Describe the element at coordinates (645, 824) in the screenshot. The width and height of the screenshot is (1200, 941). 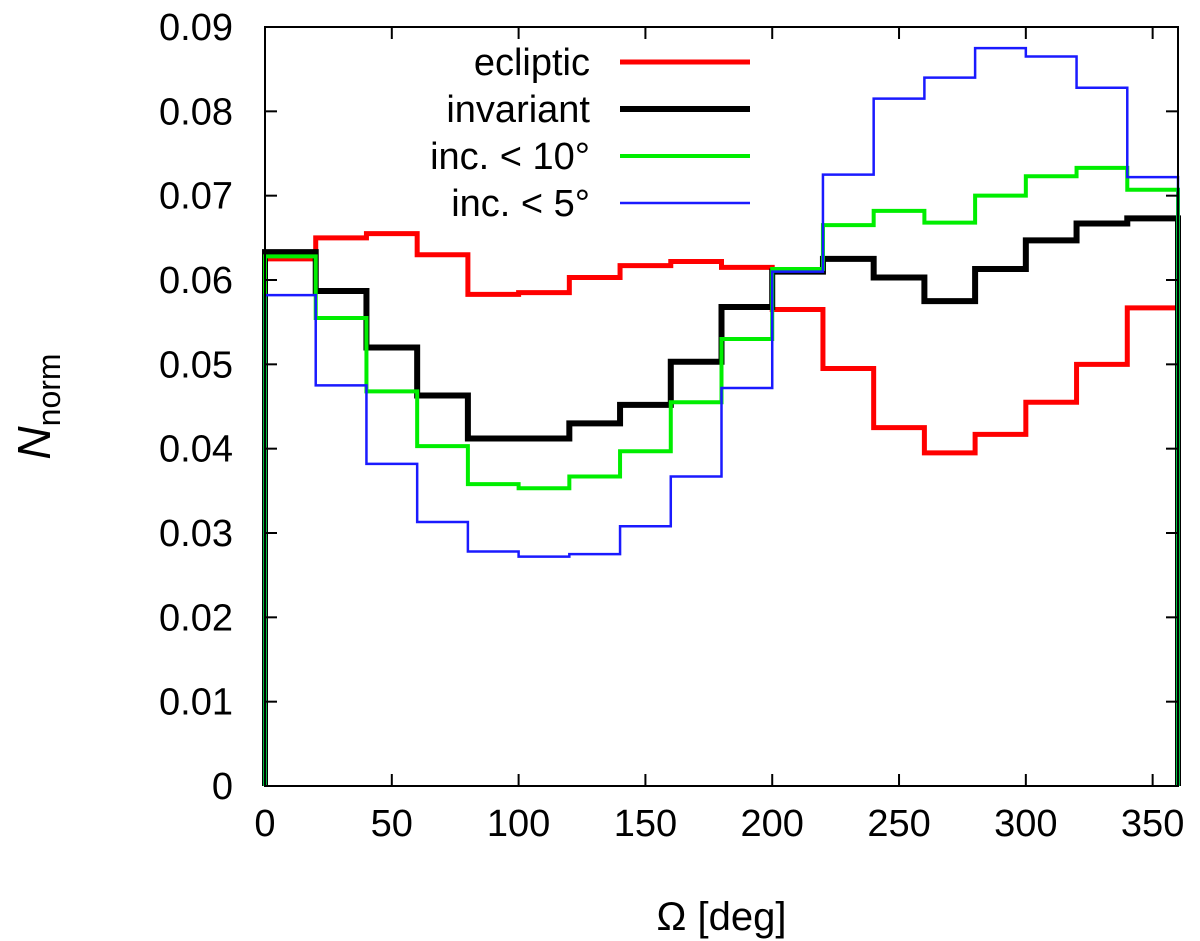
I see `x-tick-label: 150` at that location.